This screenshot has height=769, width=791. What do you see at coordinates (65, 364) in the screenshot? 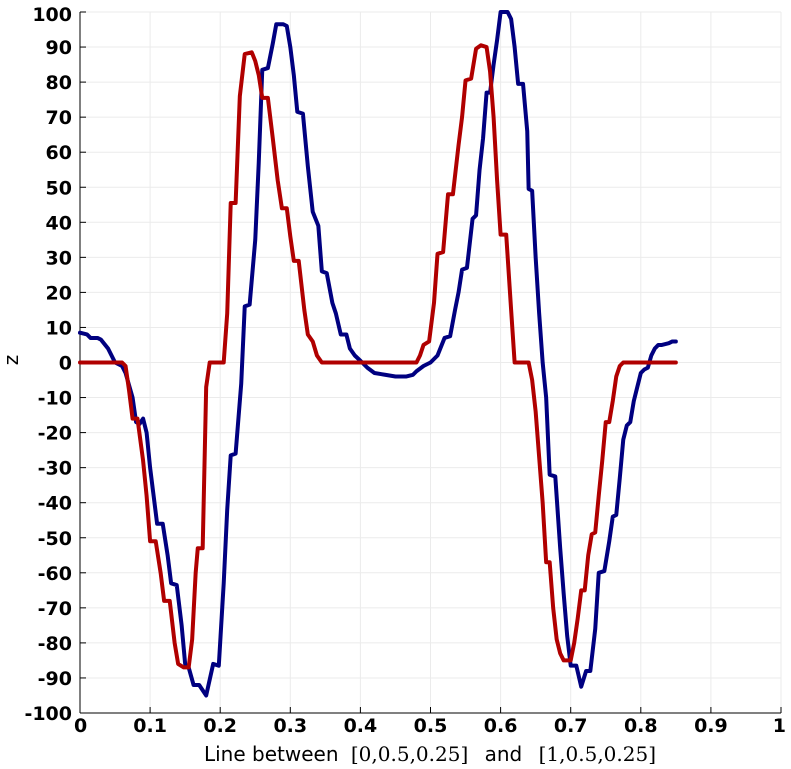
I see `y-tick-label: 0` at bounding box center [65, 364].